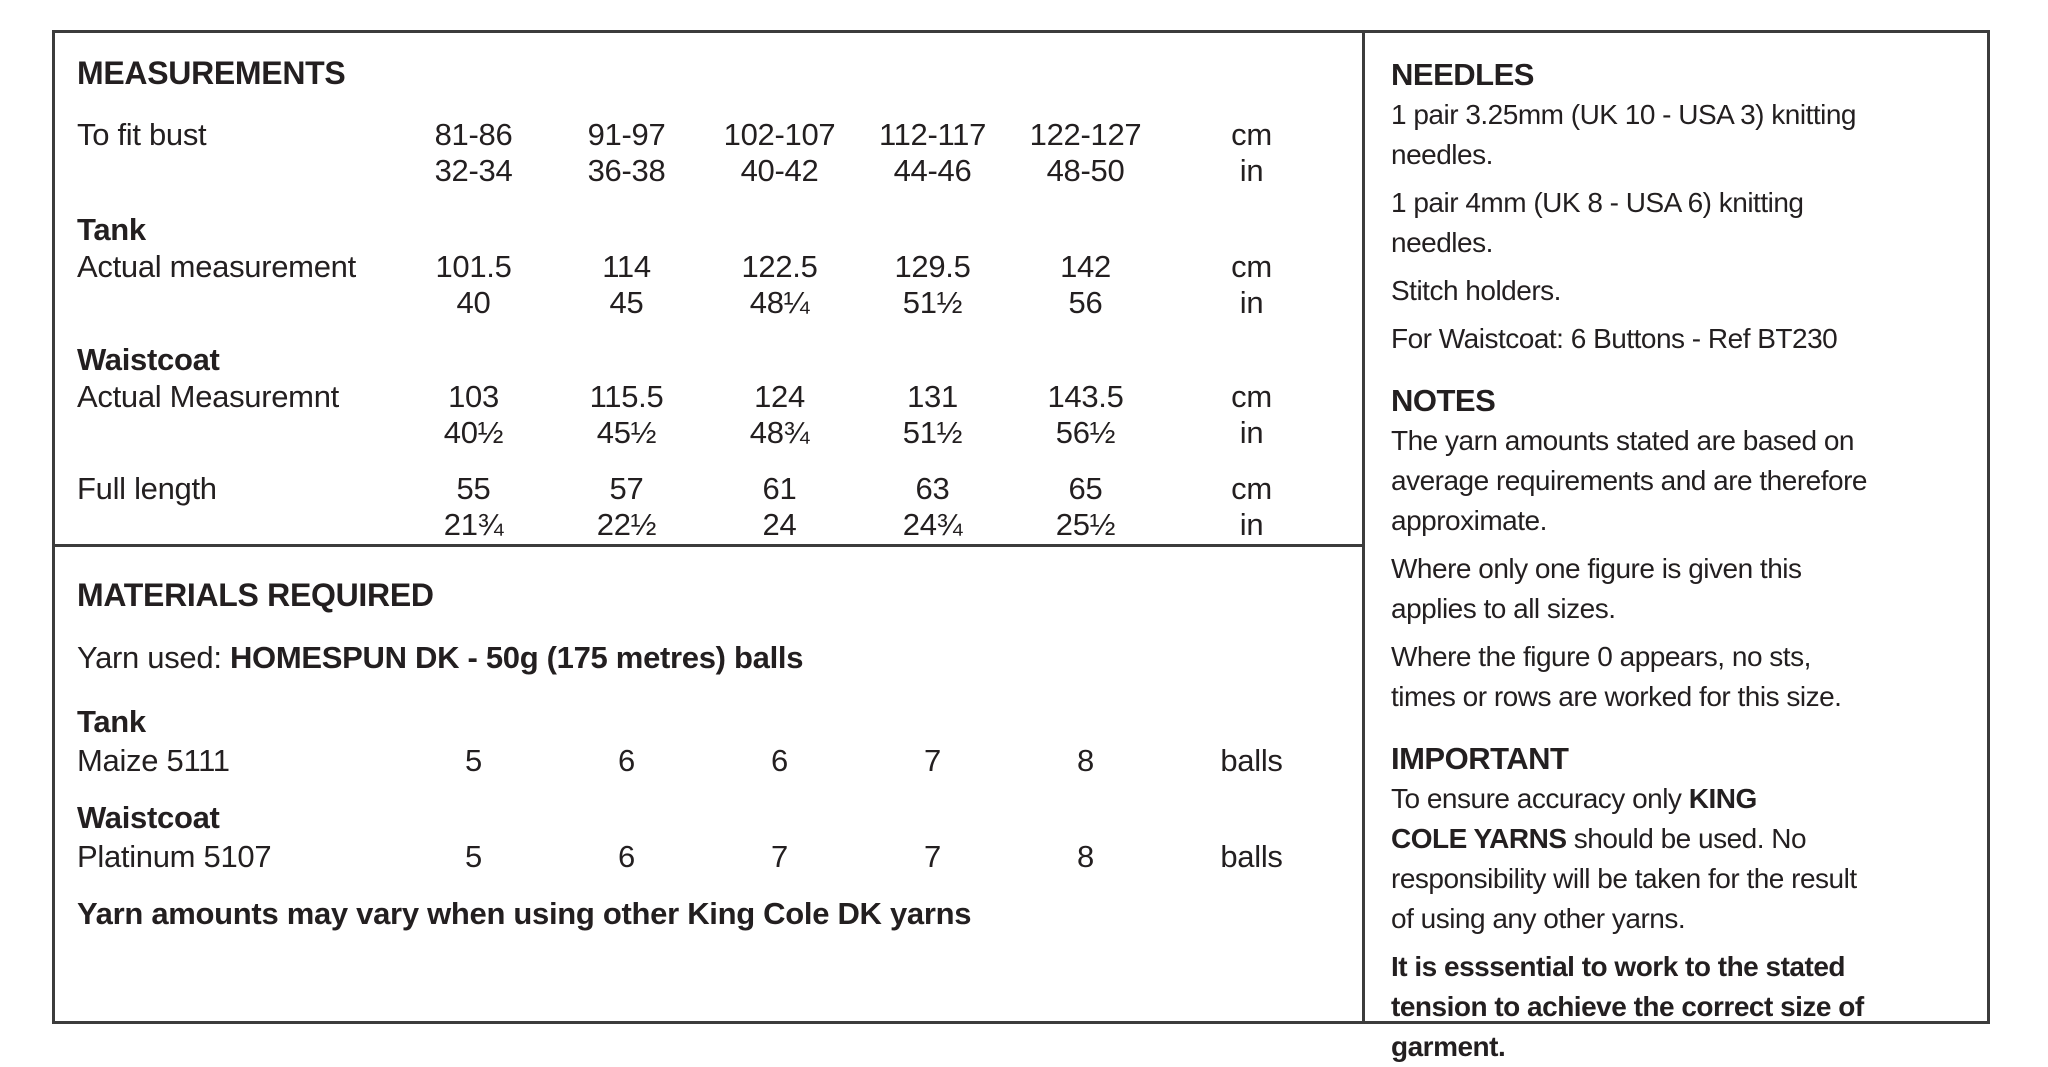  Describe the element at coordinates (626, 432) in the screenshot. I see `in-value: 45½` at that location.